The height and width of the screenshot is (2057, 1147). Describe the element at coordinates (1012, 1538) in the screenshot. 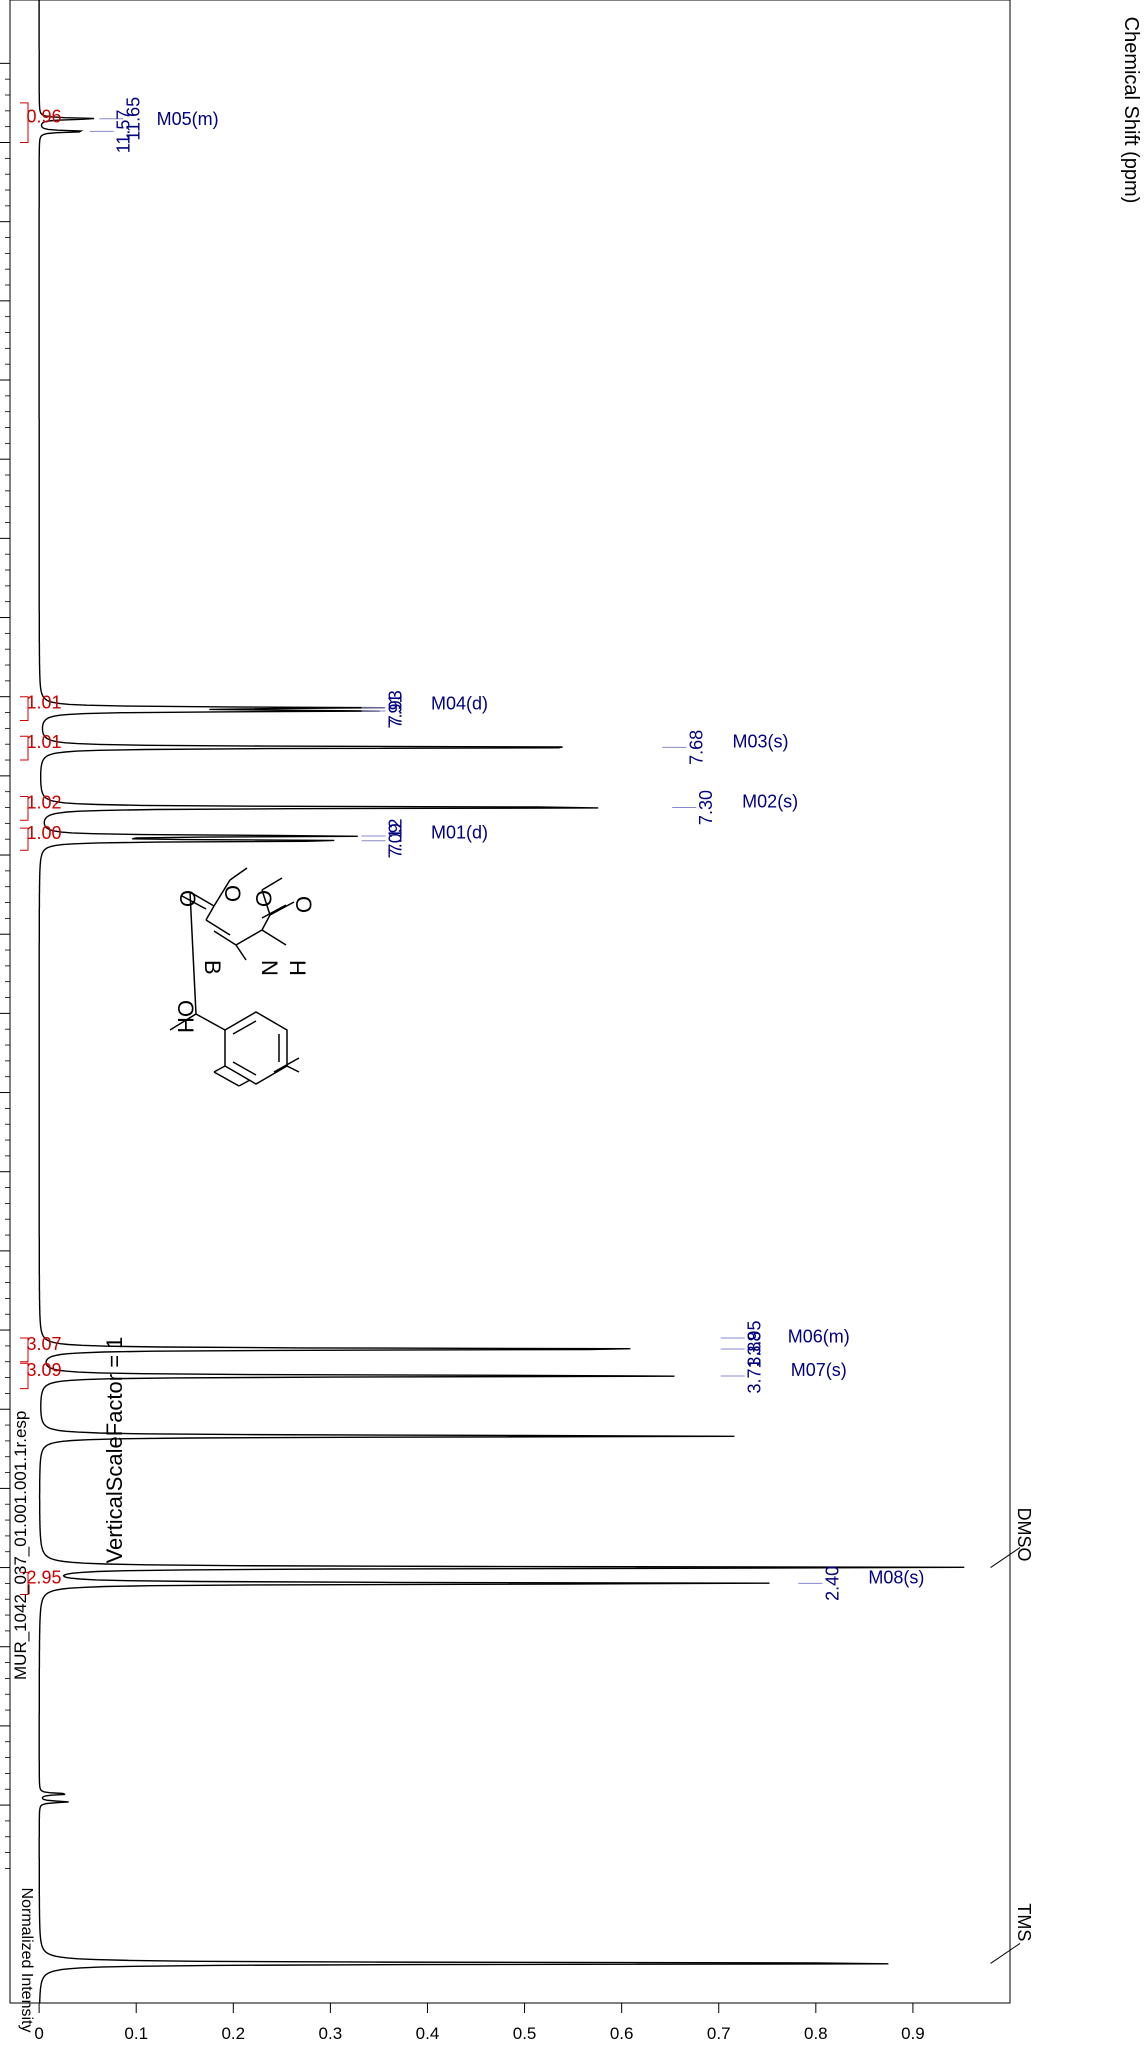

I see `solvent-label-dmso: DMSO` at that location.